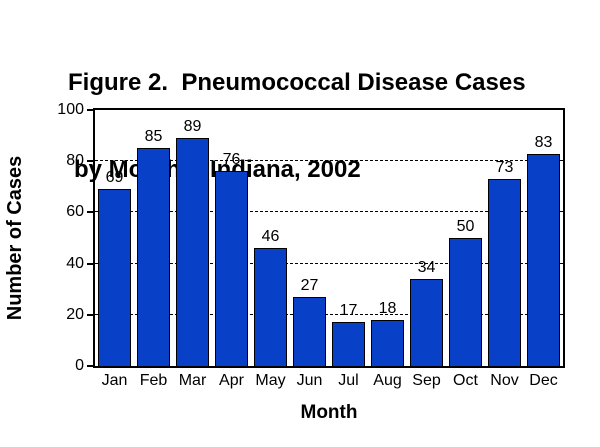 The image size is (600, 447). Describe the element at coordinates (309, 380) in the screenshot. I see `x-axis-label-jun: Jun` at that location.